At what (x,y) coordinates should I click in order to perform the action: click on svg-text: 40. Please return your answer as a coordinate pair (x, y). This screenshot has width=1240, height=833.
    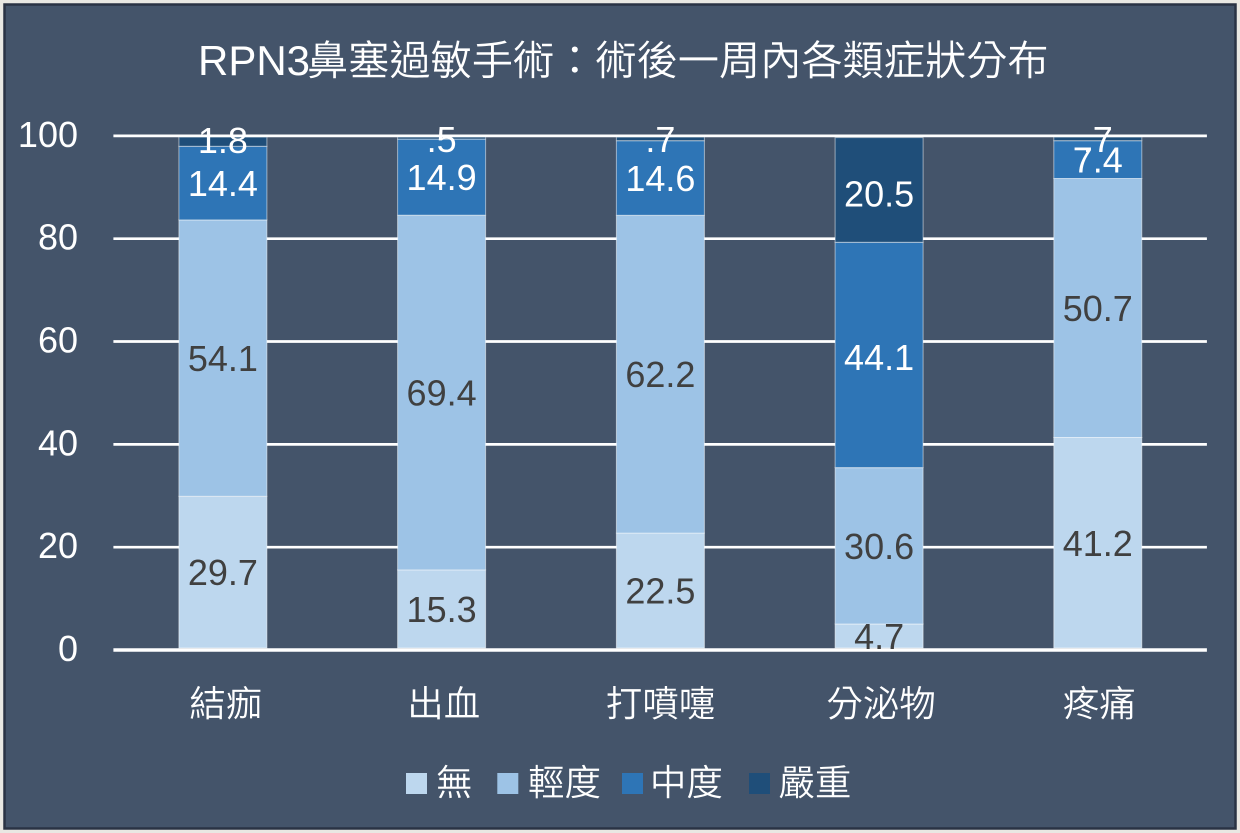
    Looking at the image, I should click on (58, 442).